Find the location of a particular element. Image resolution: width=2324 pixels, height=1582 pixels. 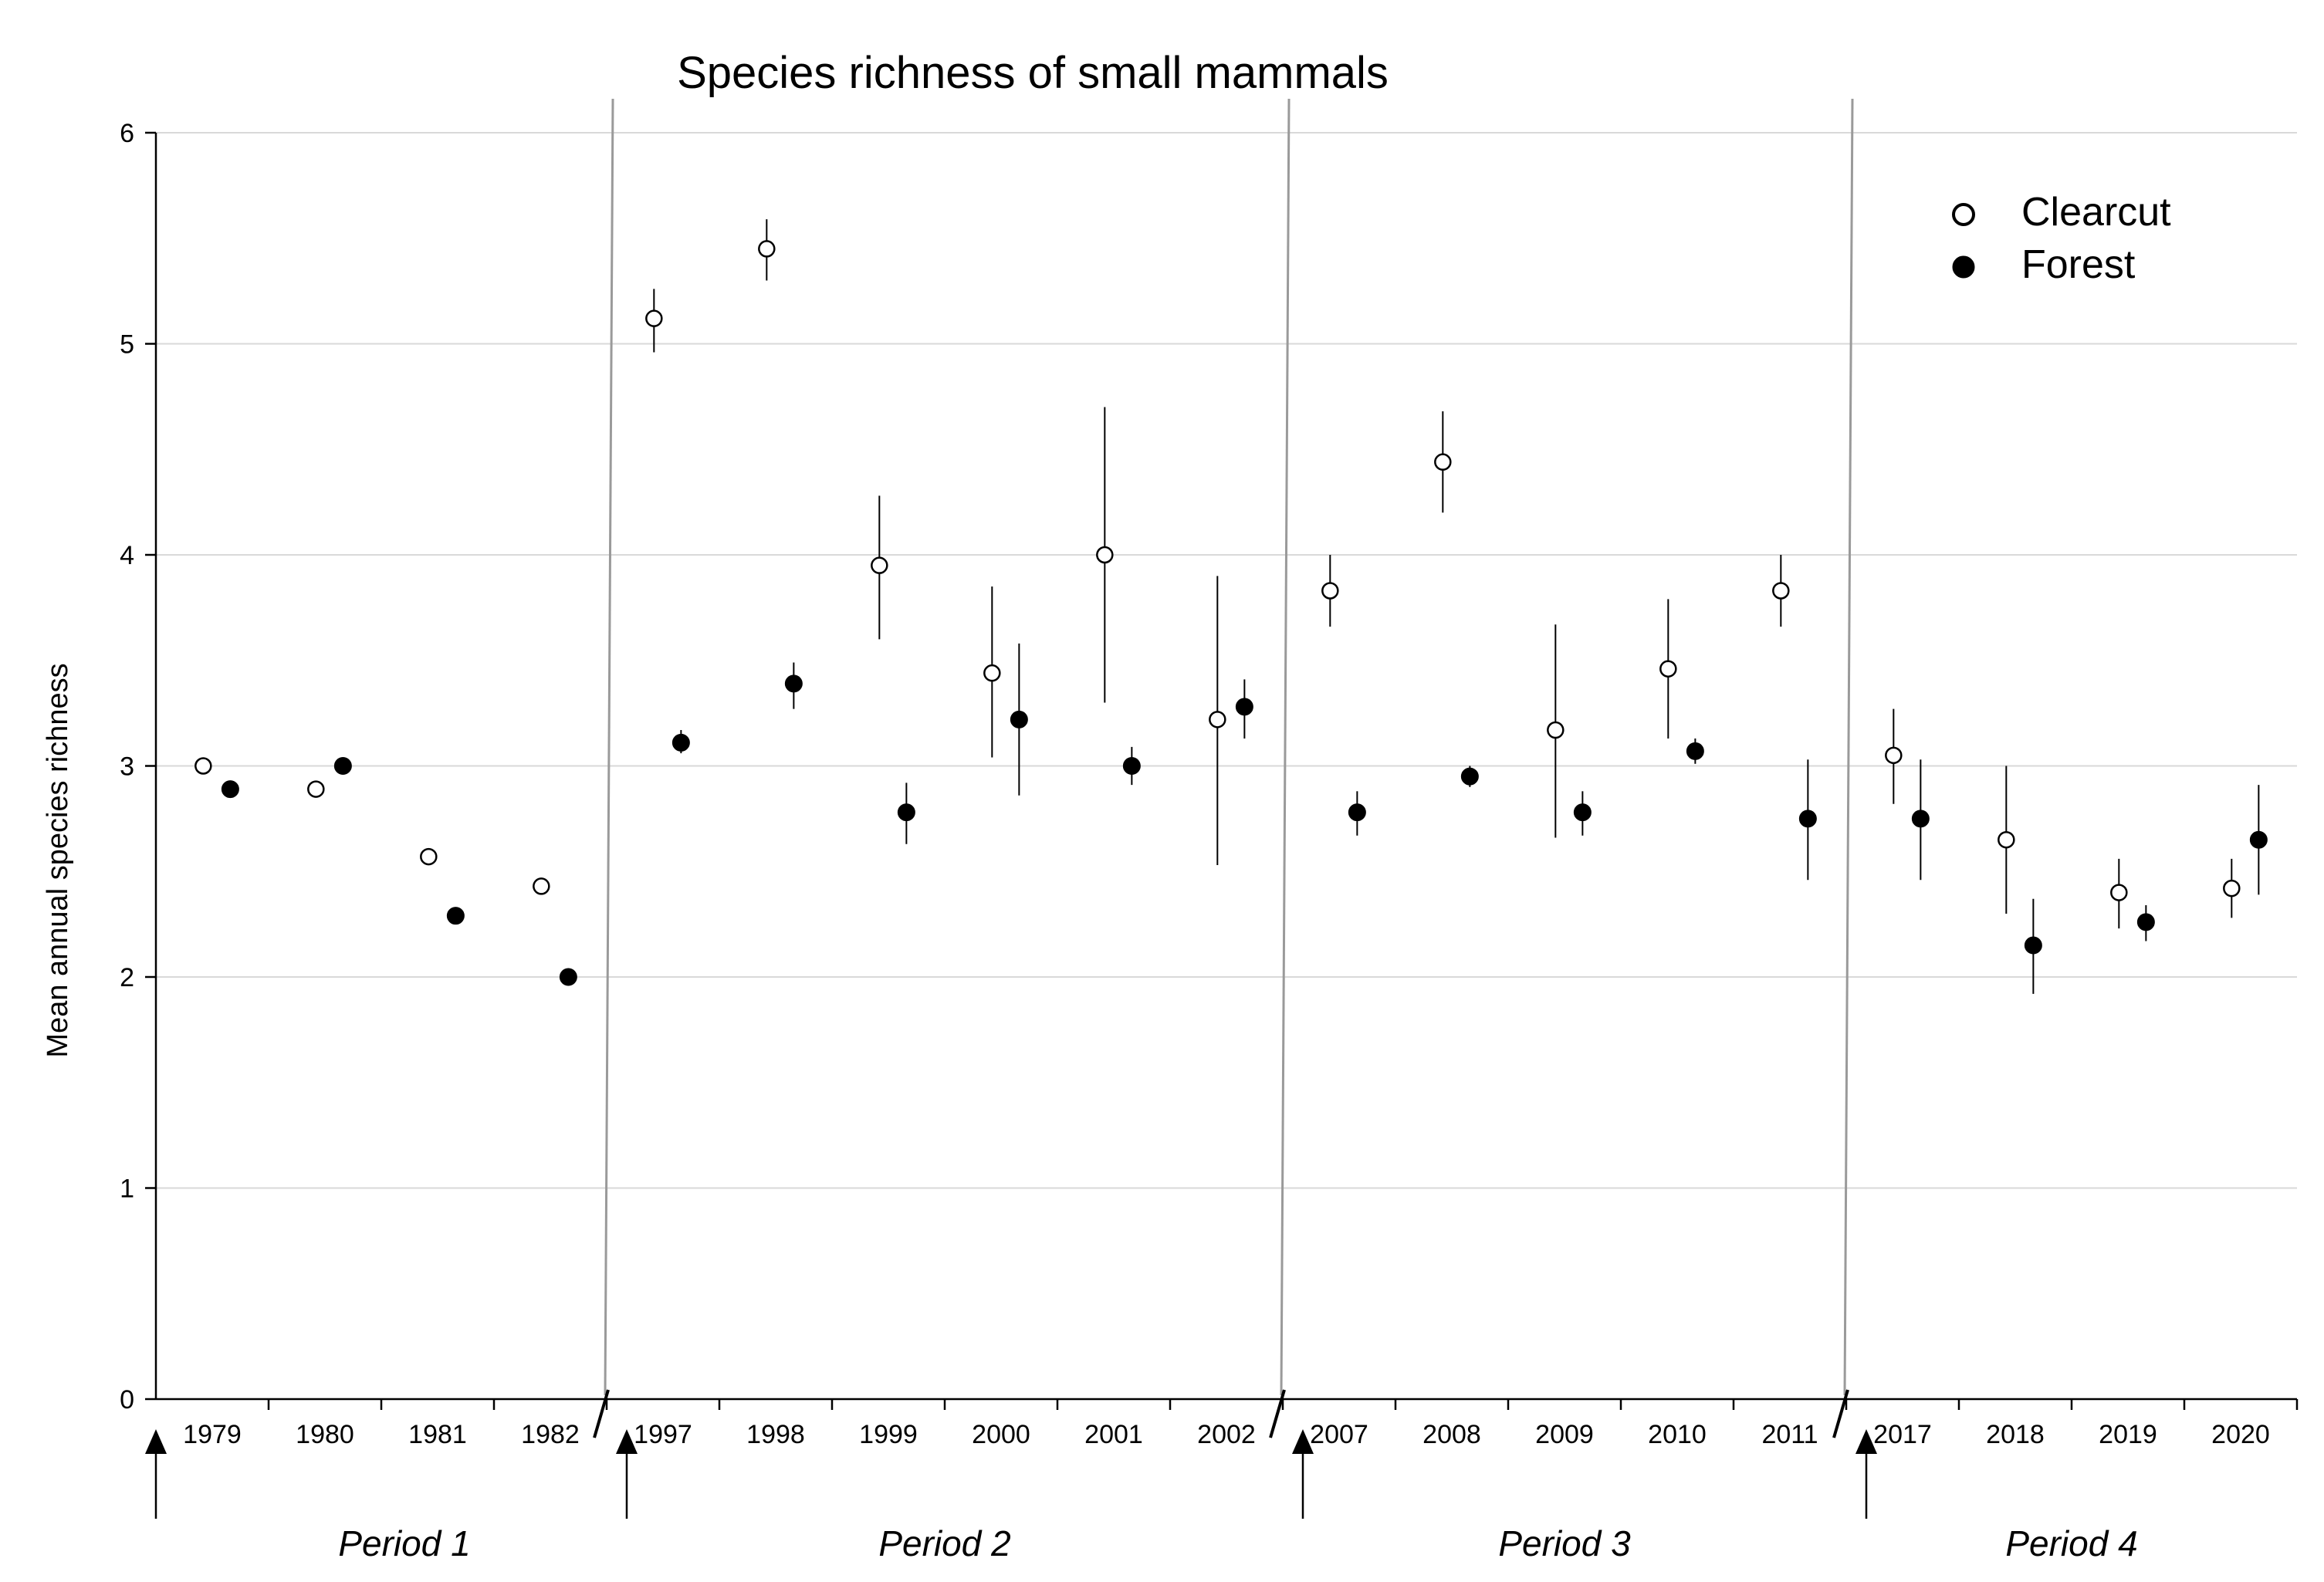

x-tick-label: 2017 is located at coordinates (1902, 1435).